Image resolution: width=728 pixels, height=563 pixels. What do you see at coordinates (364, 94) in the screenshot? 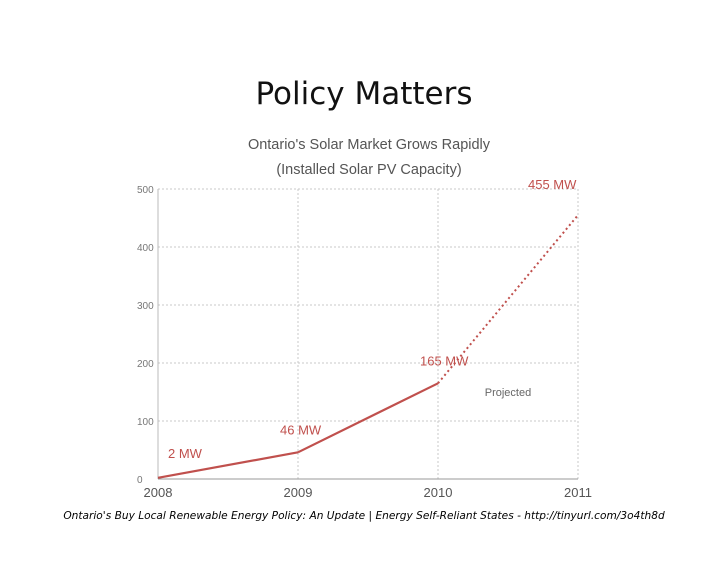
I see `slide-title: Policy Matters` at bounding box center [364, 94].